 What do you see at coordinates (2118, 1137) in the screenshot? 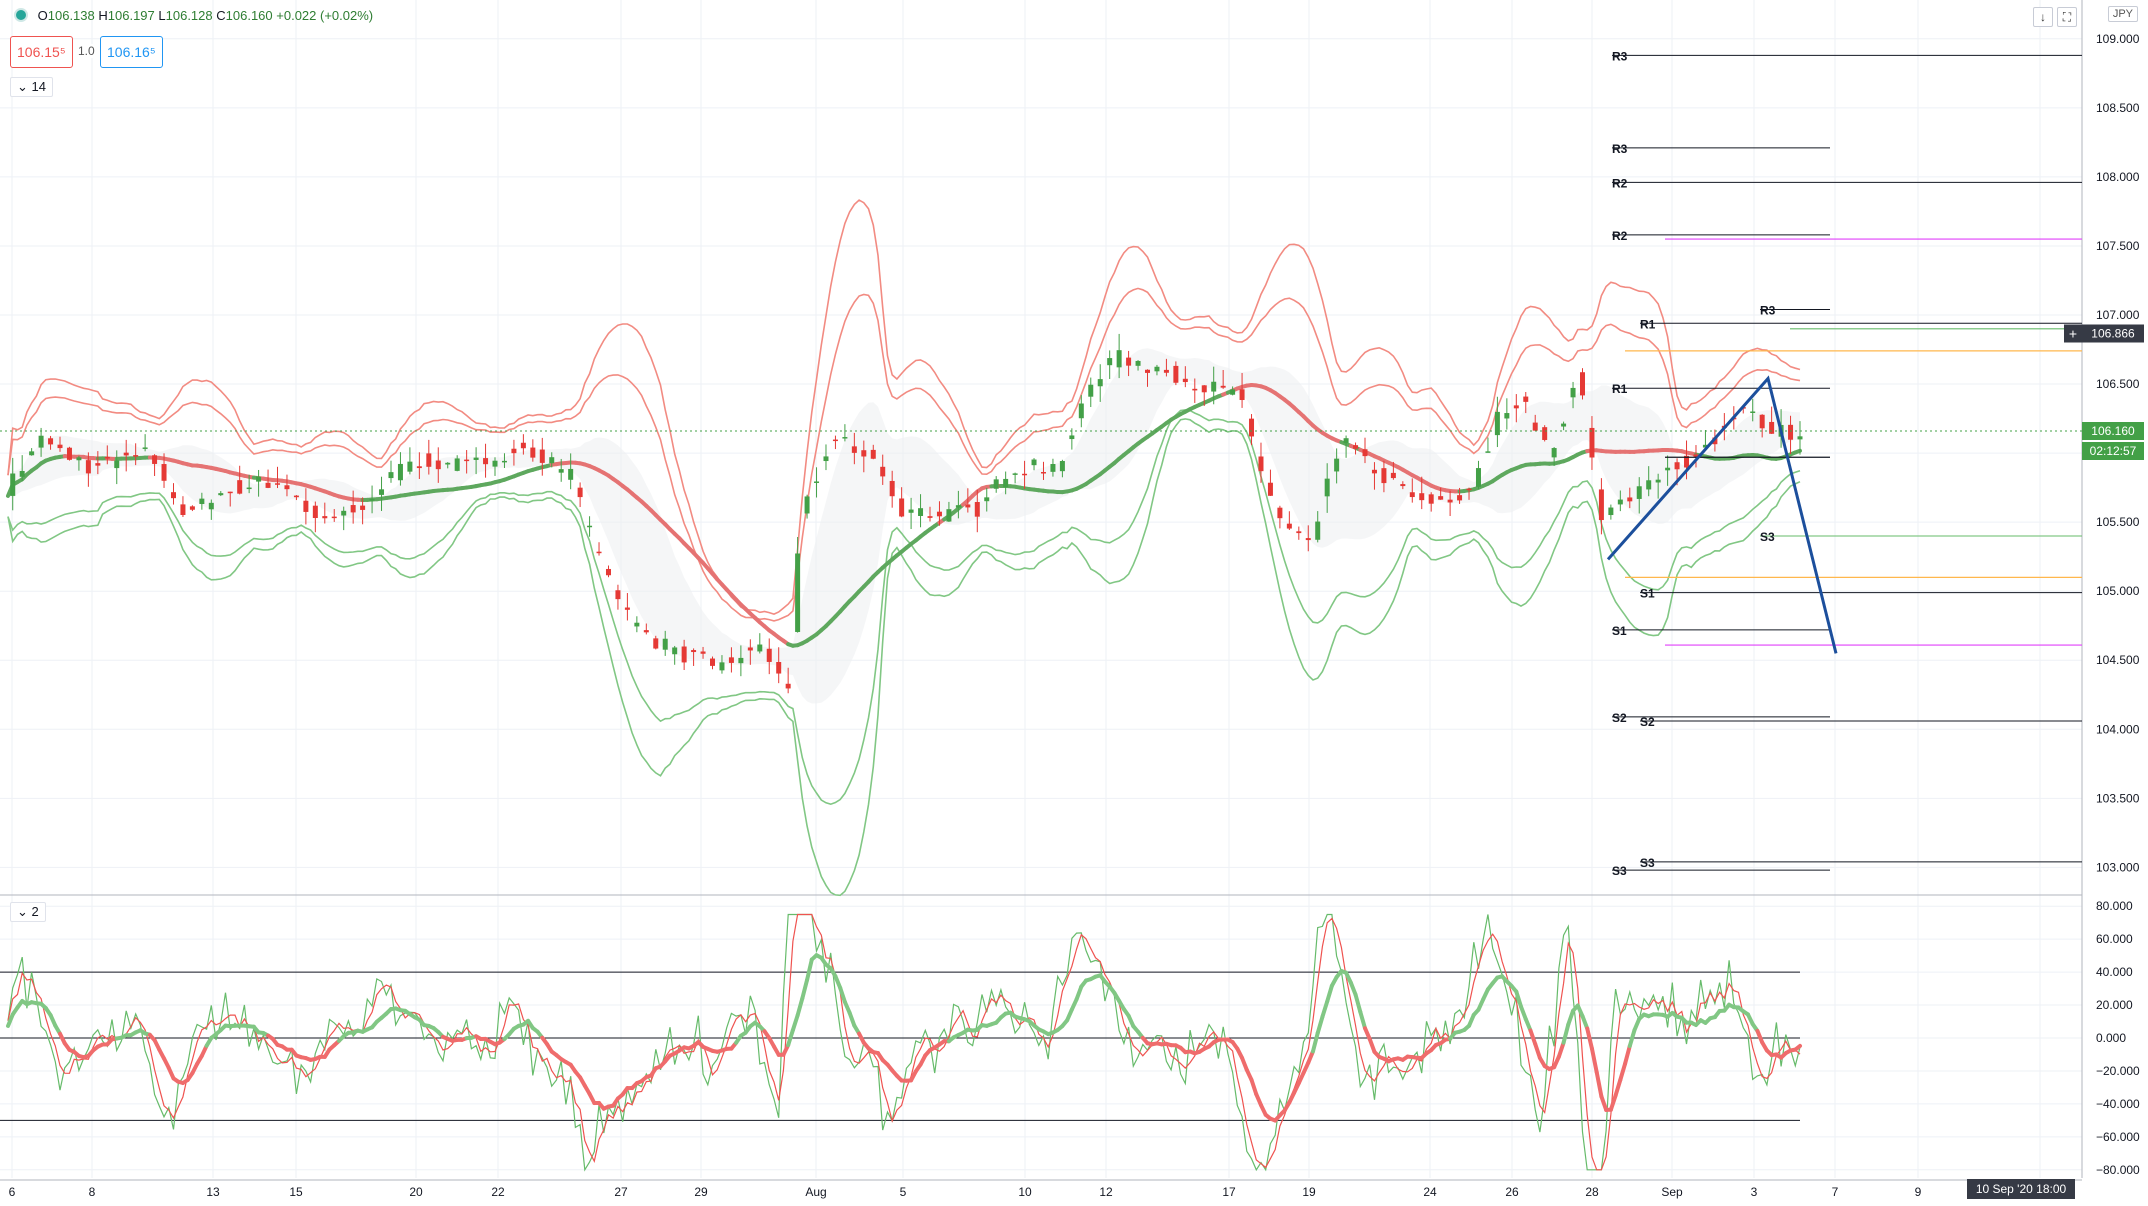
I see `osc-tick-label: −60.000` at bounding box center [2118, 1137].